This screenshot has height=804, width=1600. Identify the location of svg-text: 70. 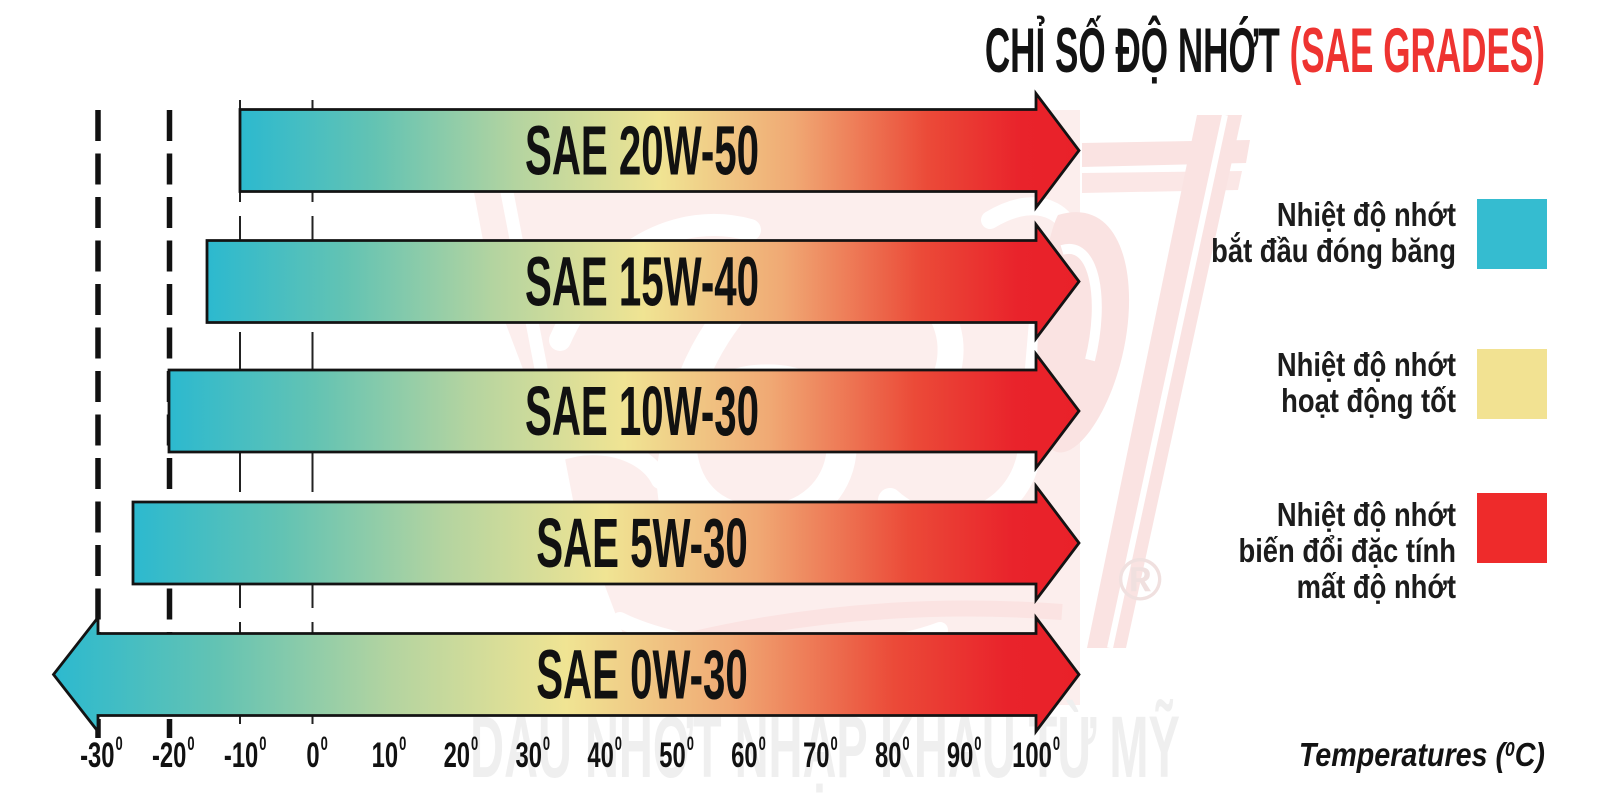
(816, 756).